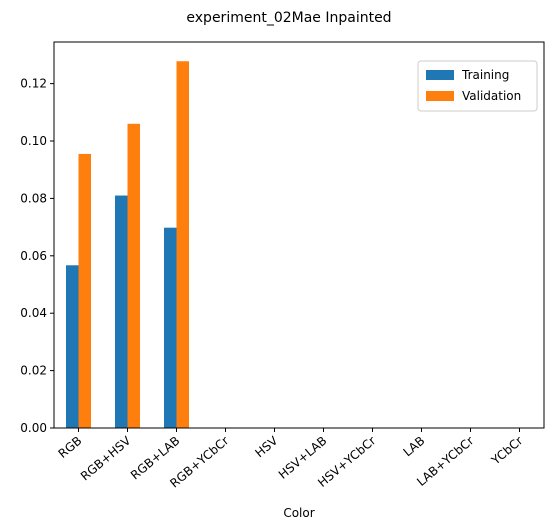 The height and width of the screenshot is (531, 559). Describe the element at coordinates (33, 84) in the screenshot. I see `y-tick-label: 0.12` at that location.